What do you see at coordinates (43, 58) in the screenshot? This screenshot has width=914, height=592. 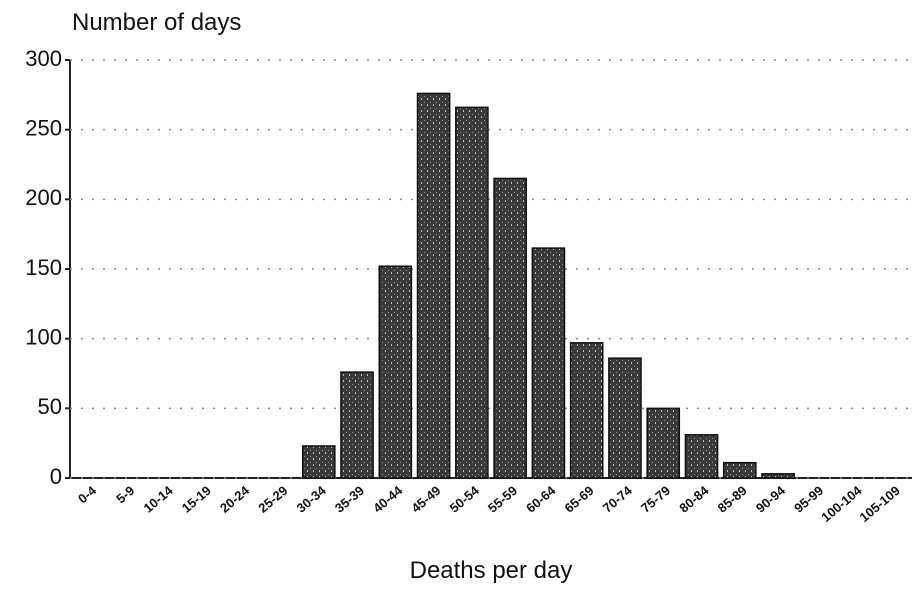 I see `y-tick-label: 300` at bounding box center [43, 58].